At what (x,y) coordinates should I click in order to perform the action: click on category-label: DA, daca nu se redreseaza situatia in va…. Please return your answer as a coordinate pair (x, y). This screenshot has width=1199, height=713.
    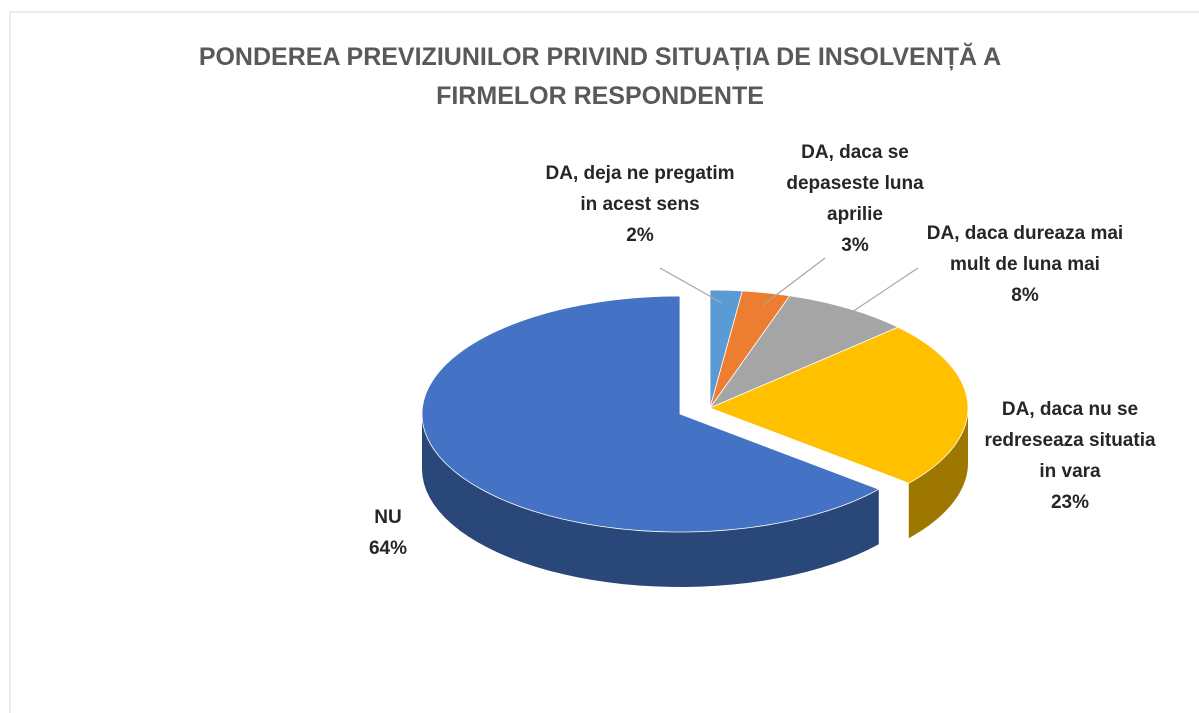
    Looking at the image, I should click on (1070, 440).